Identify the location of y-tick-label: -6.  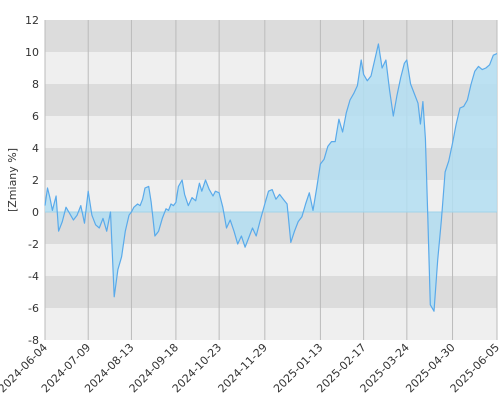
(33, 308).